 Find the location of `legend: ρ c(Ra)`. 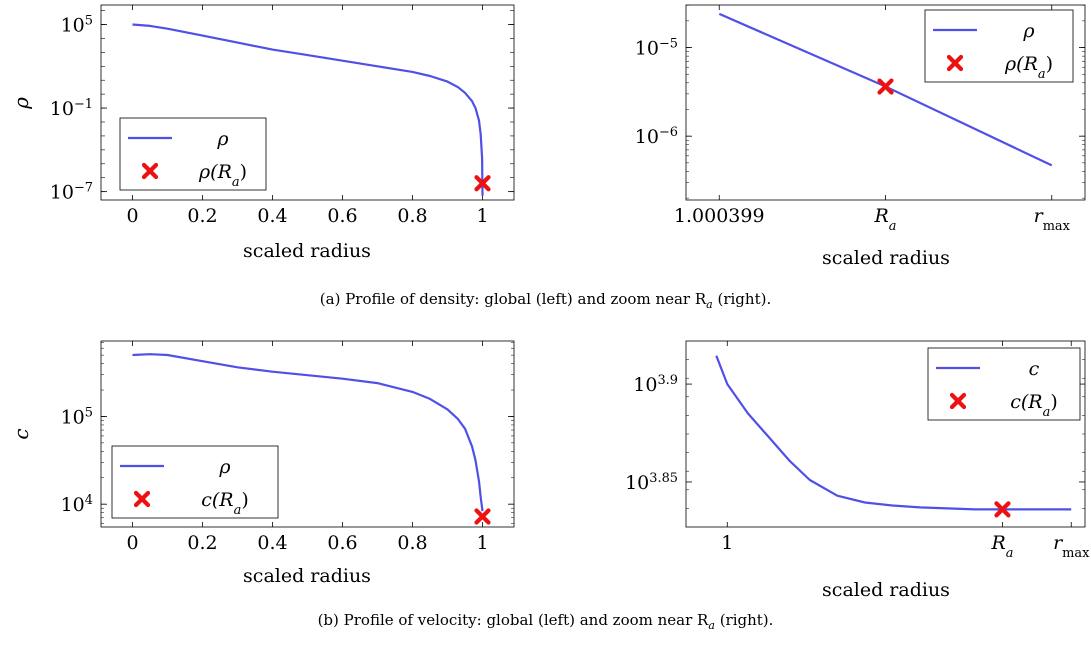

legend: ρ c(Ra) is located at coordinates (195, 482).